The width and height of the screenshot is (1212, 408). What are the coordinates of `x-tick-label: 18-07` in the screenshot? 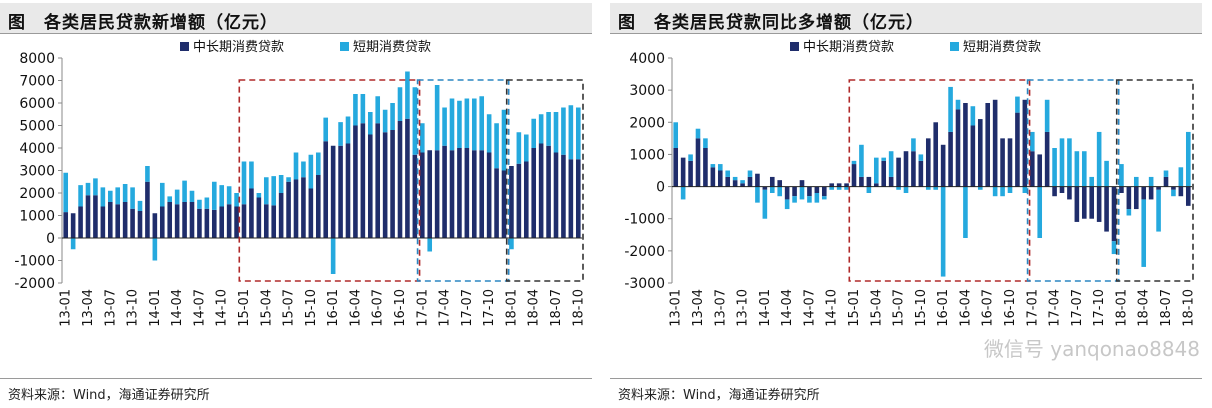 It's located at (1166, 308).